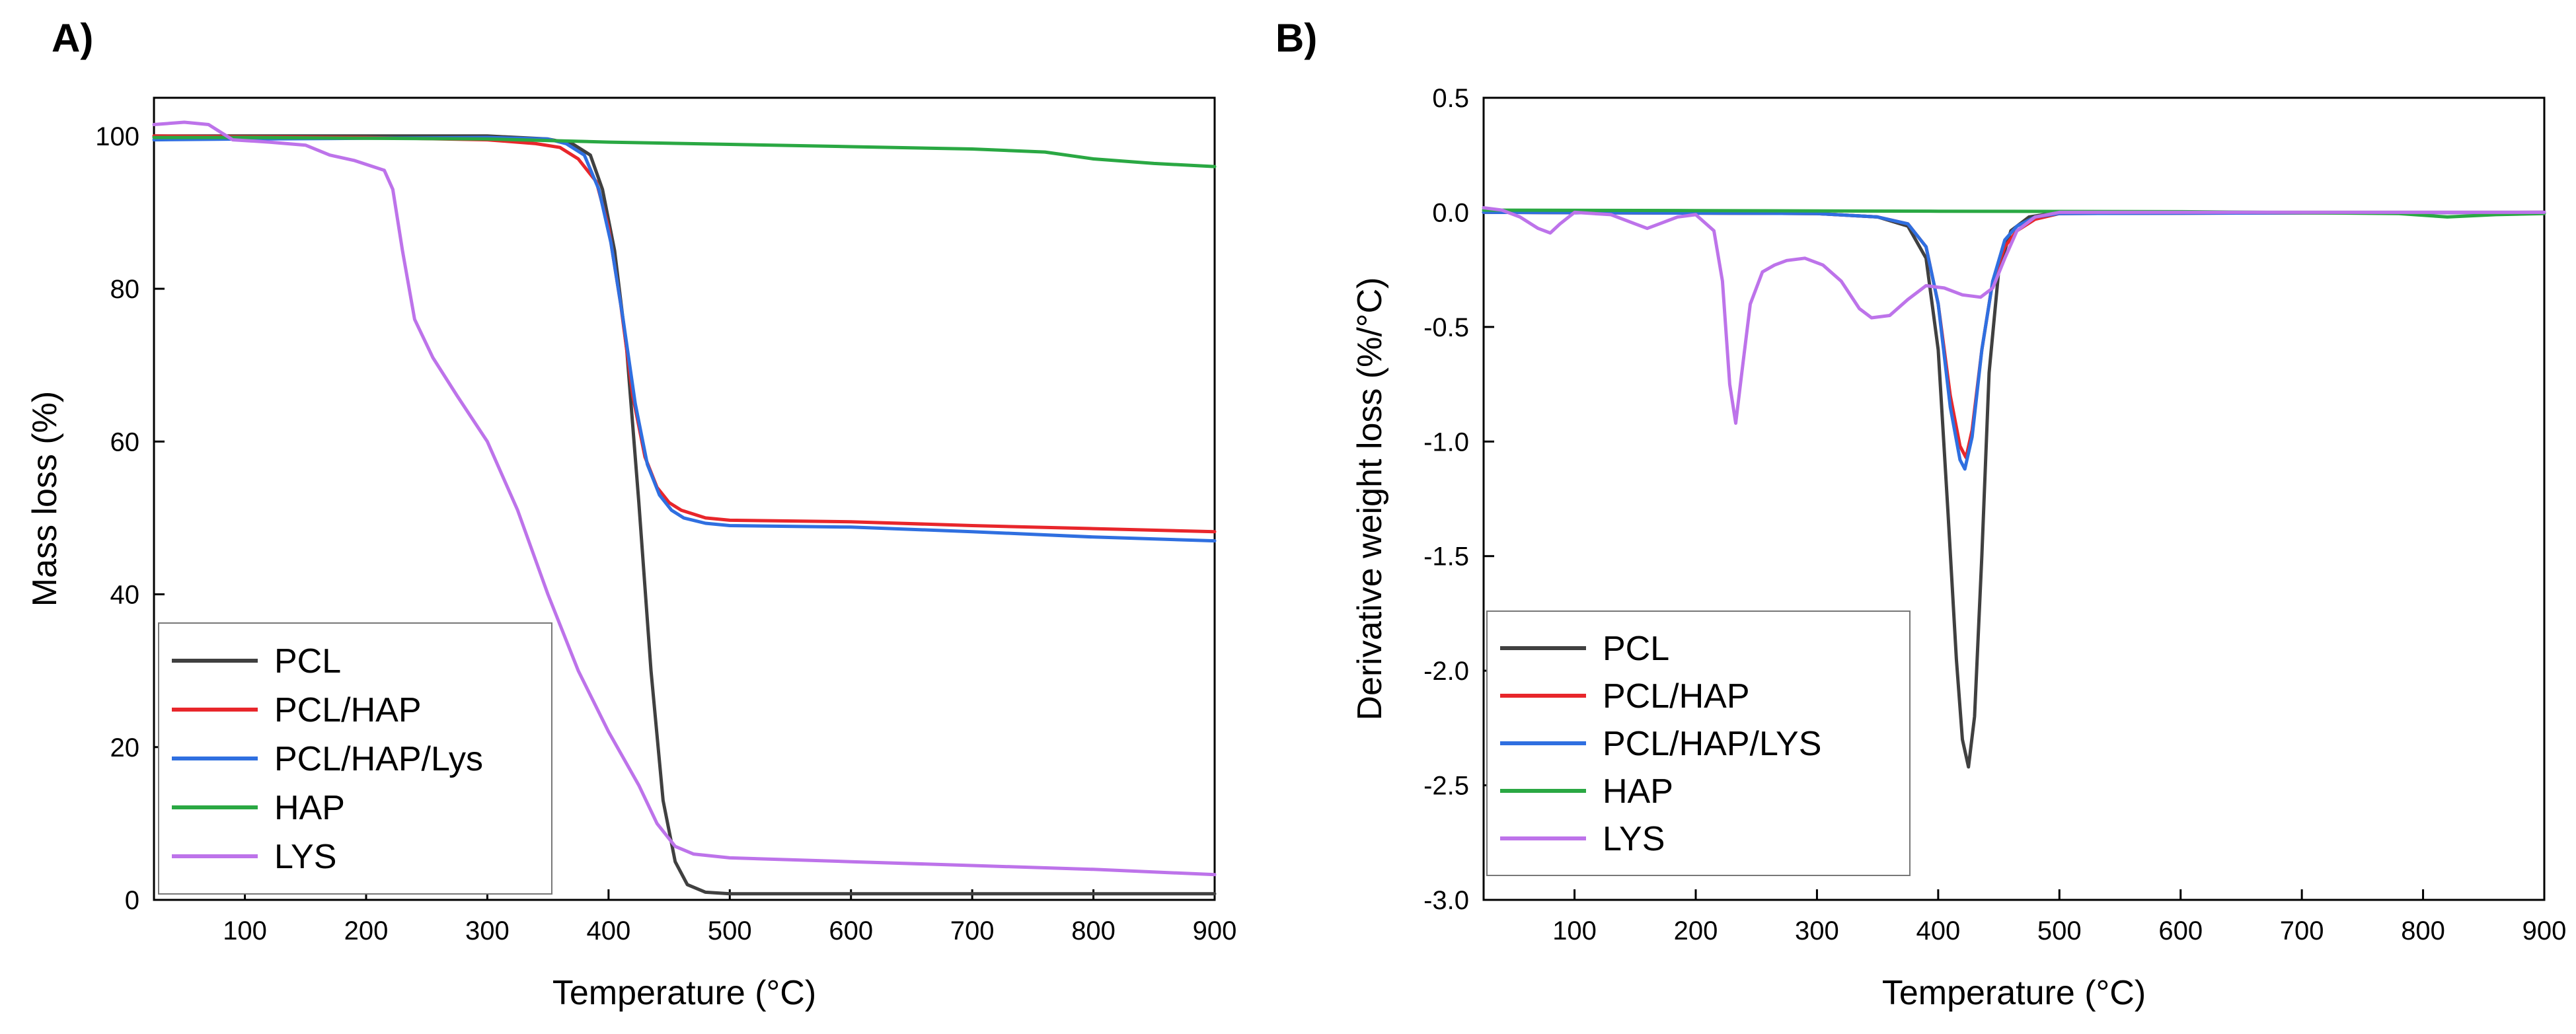 The height and width of the screenshot is (1034, 2576). I want to click on panel-a-legend-label-lys: LYS, so click(305, 857).